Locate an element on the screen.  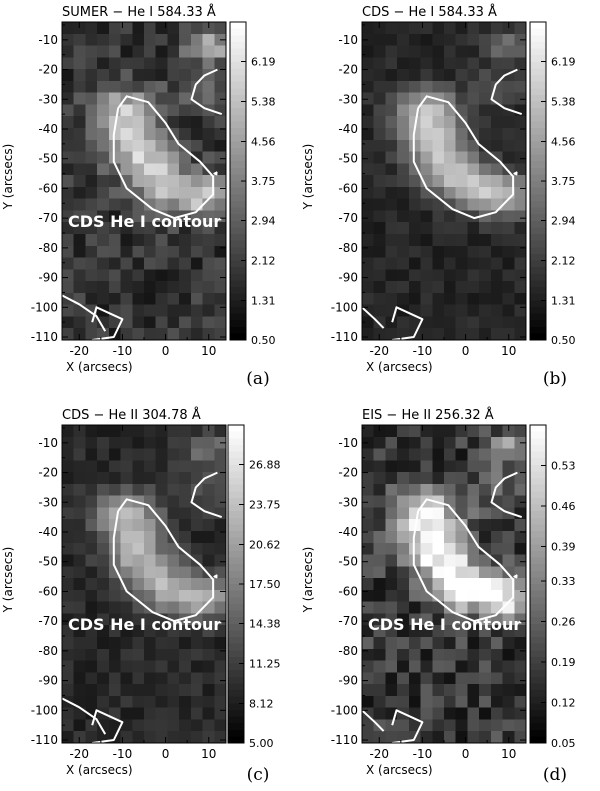
y-axis-label: Y (arcsecs) is located at coordinates (8, 177).